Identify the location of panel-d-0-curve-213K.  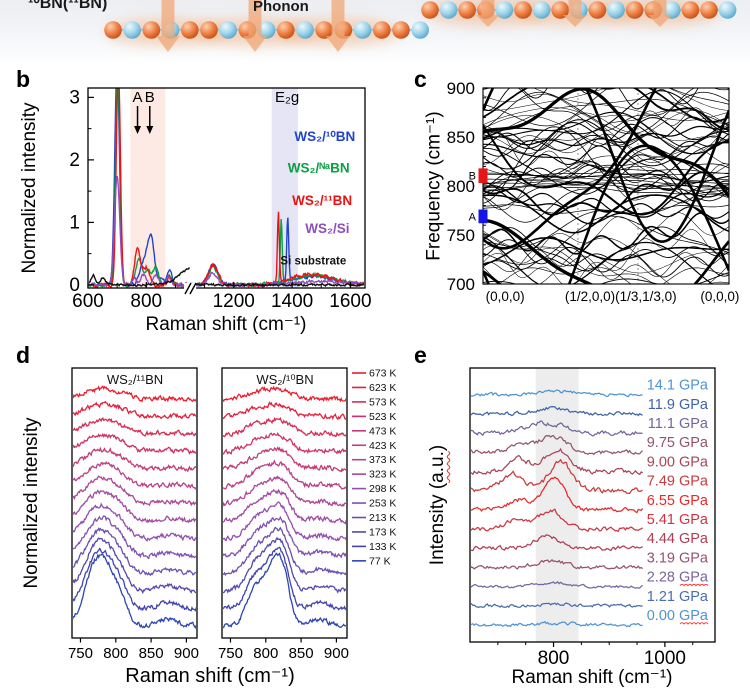
(134, 551).